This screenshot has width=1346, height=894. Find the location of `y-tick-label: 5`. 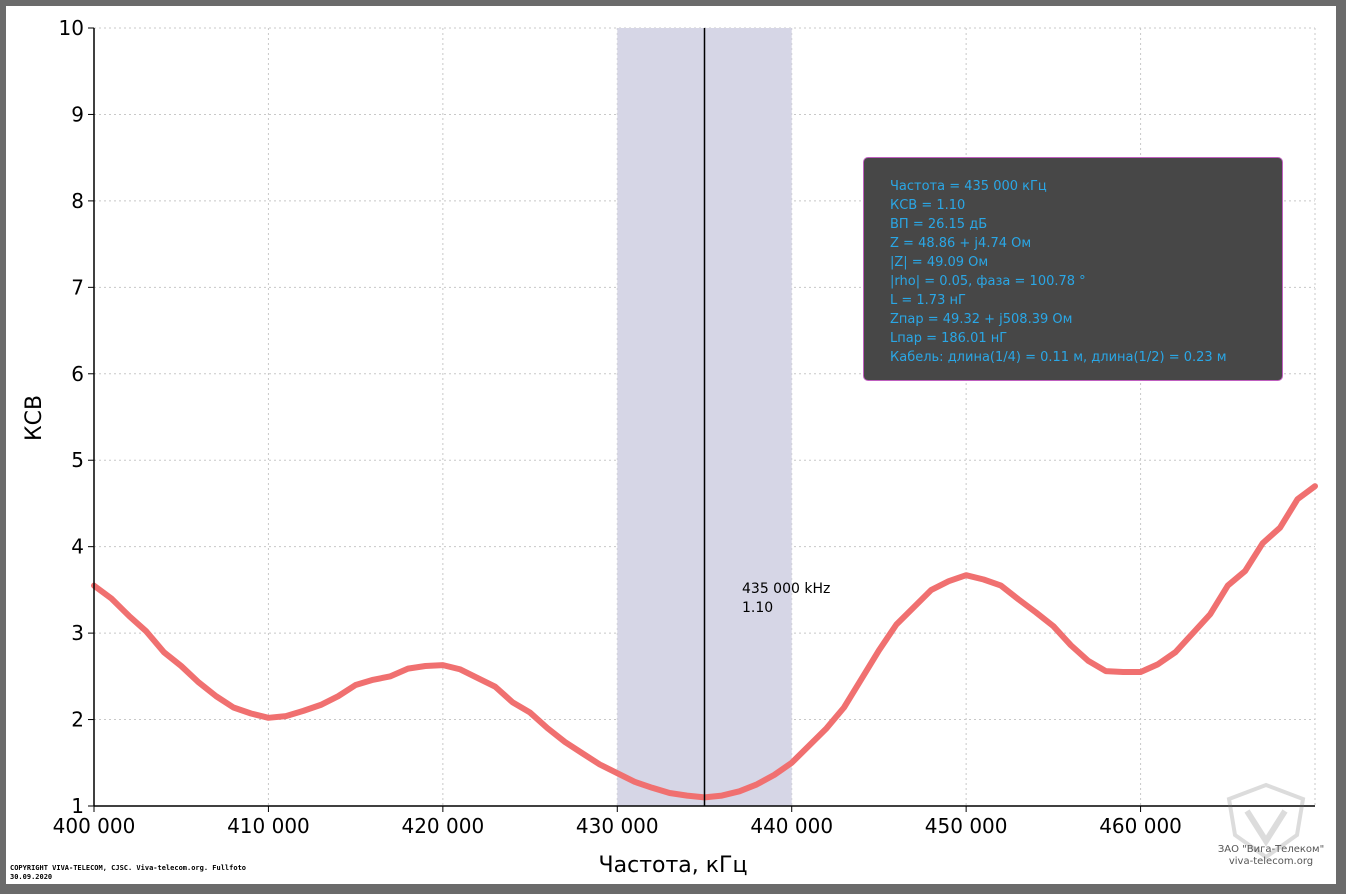

y-tick-label: 5 is located at coordinates (77, 460).